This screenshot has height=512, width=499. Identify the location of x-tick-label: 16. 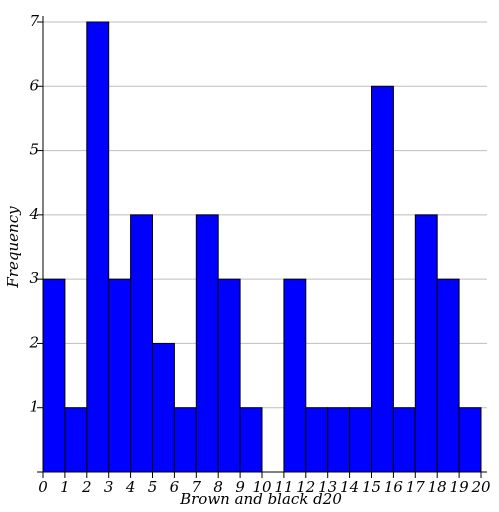
(394, 487).